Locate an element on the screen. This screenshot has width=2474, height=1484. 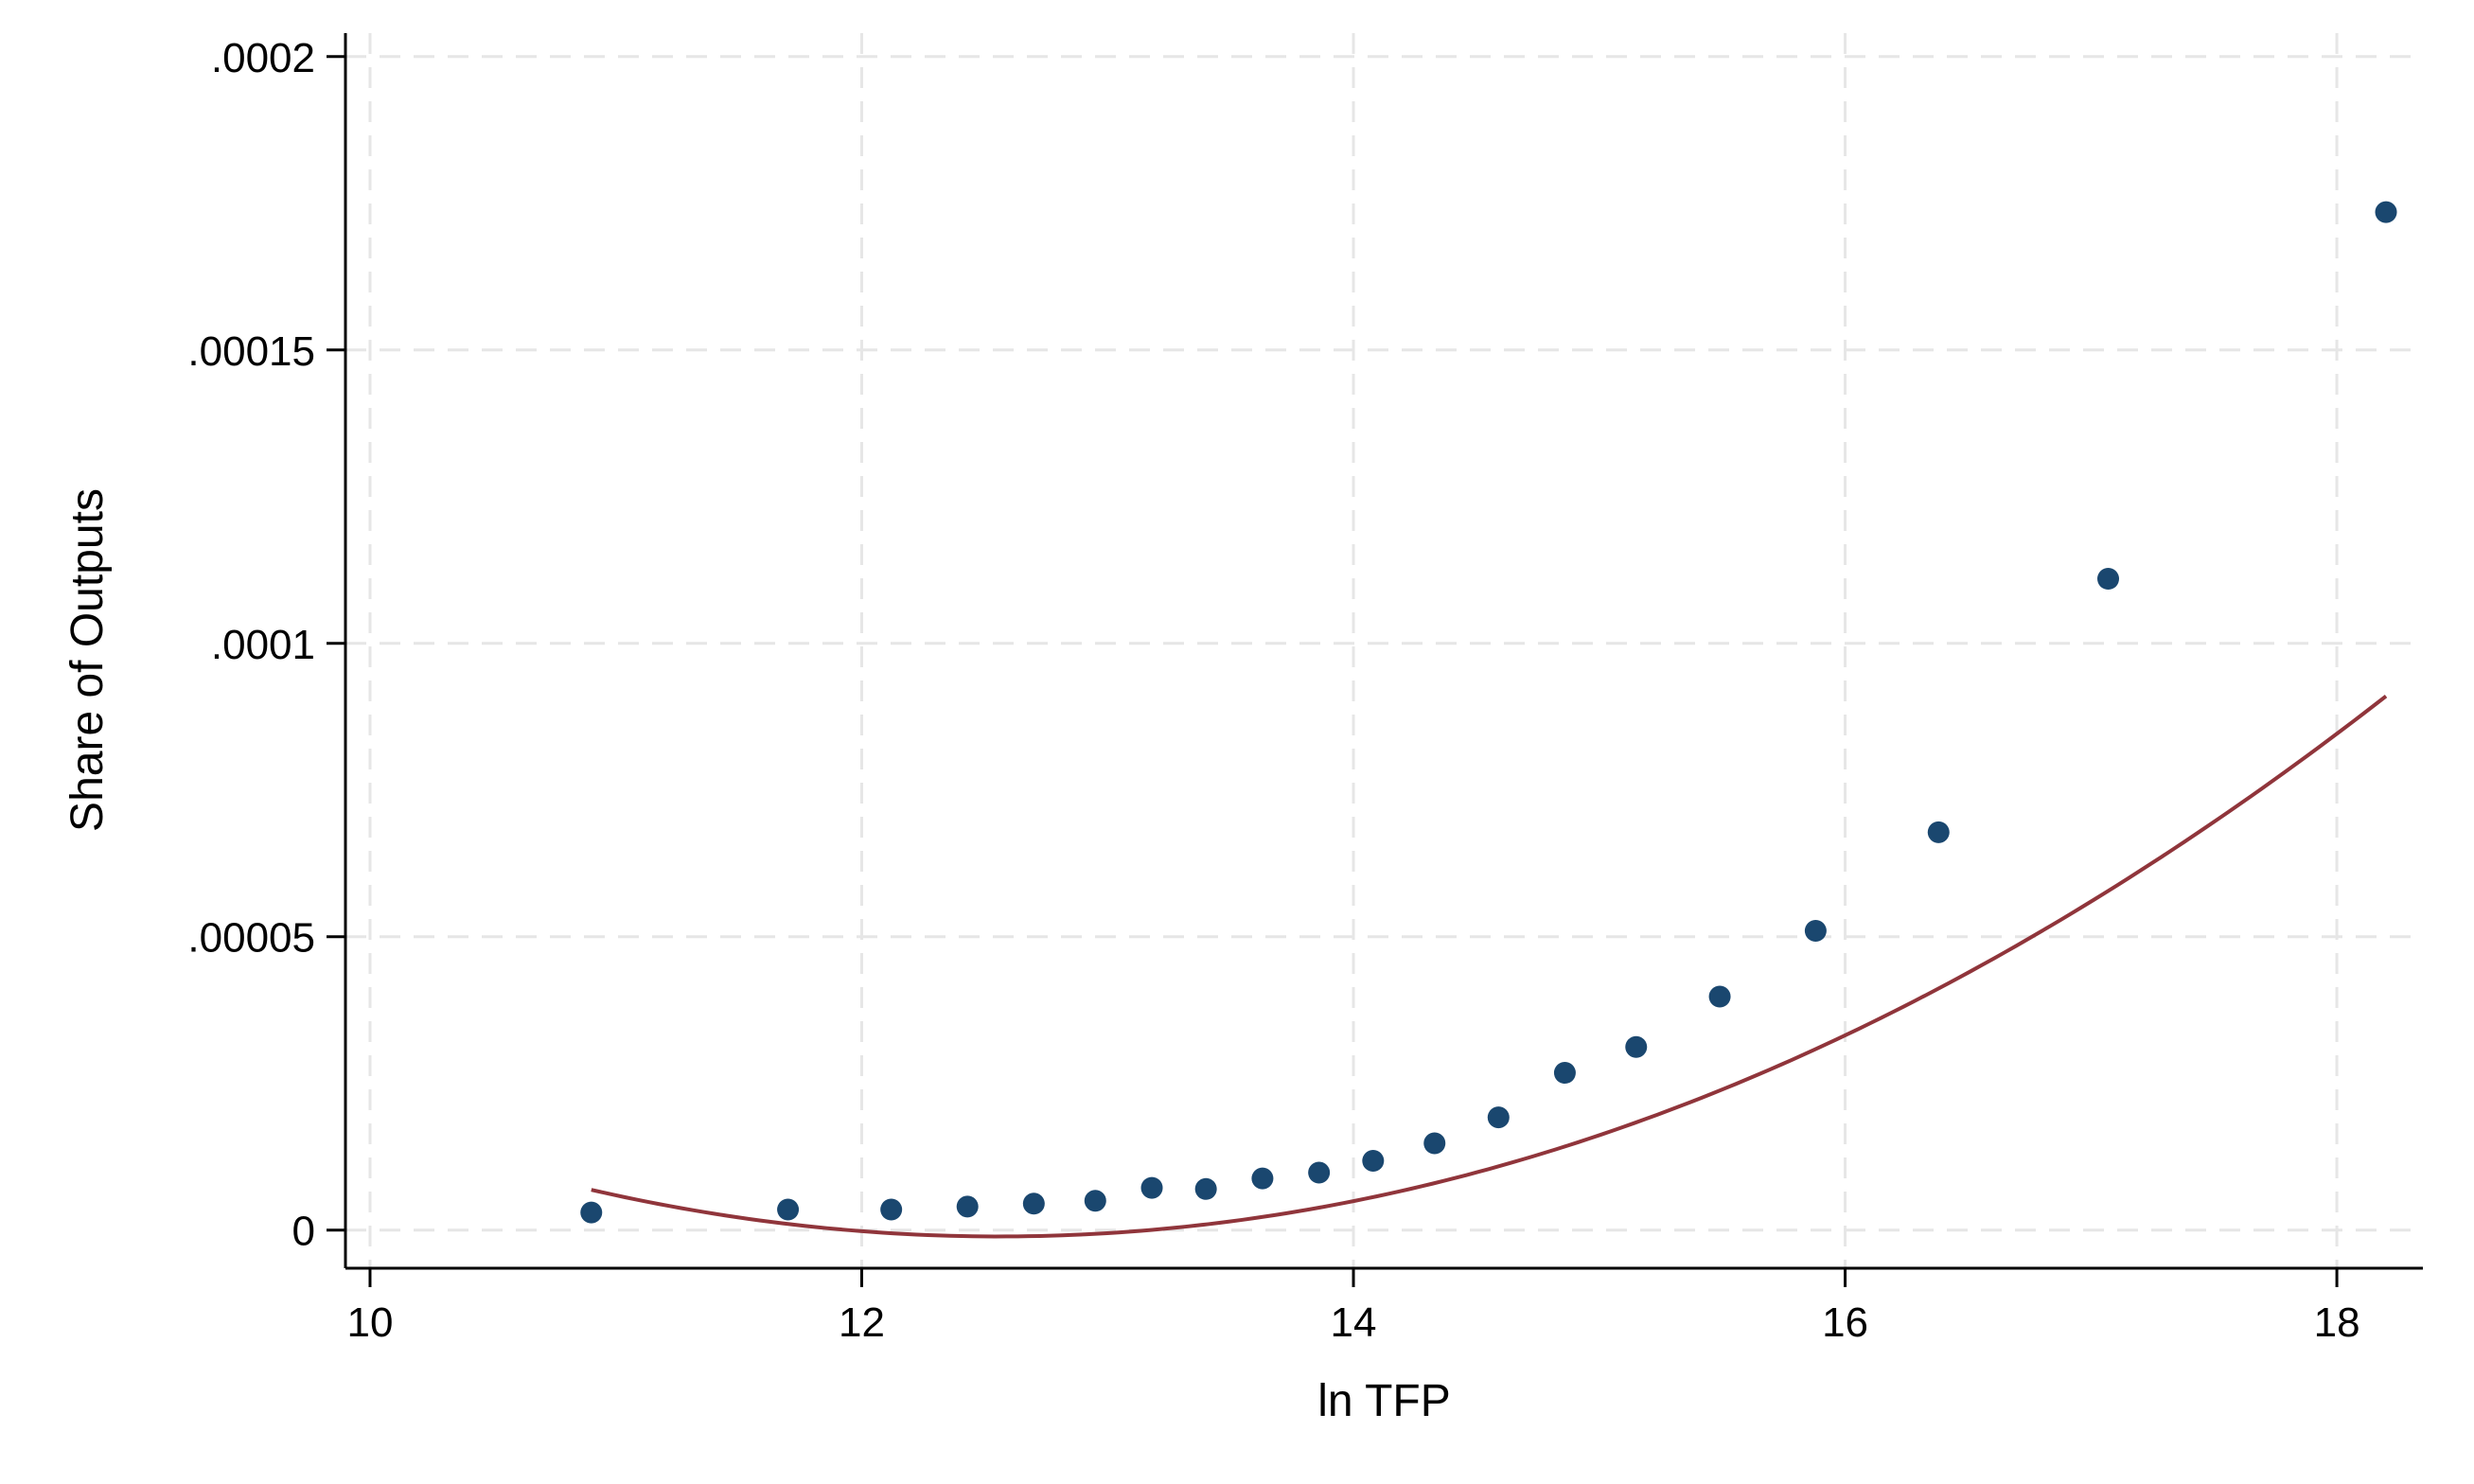
y-tick-label-3: .00015 is located at coordinates (251, 351).